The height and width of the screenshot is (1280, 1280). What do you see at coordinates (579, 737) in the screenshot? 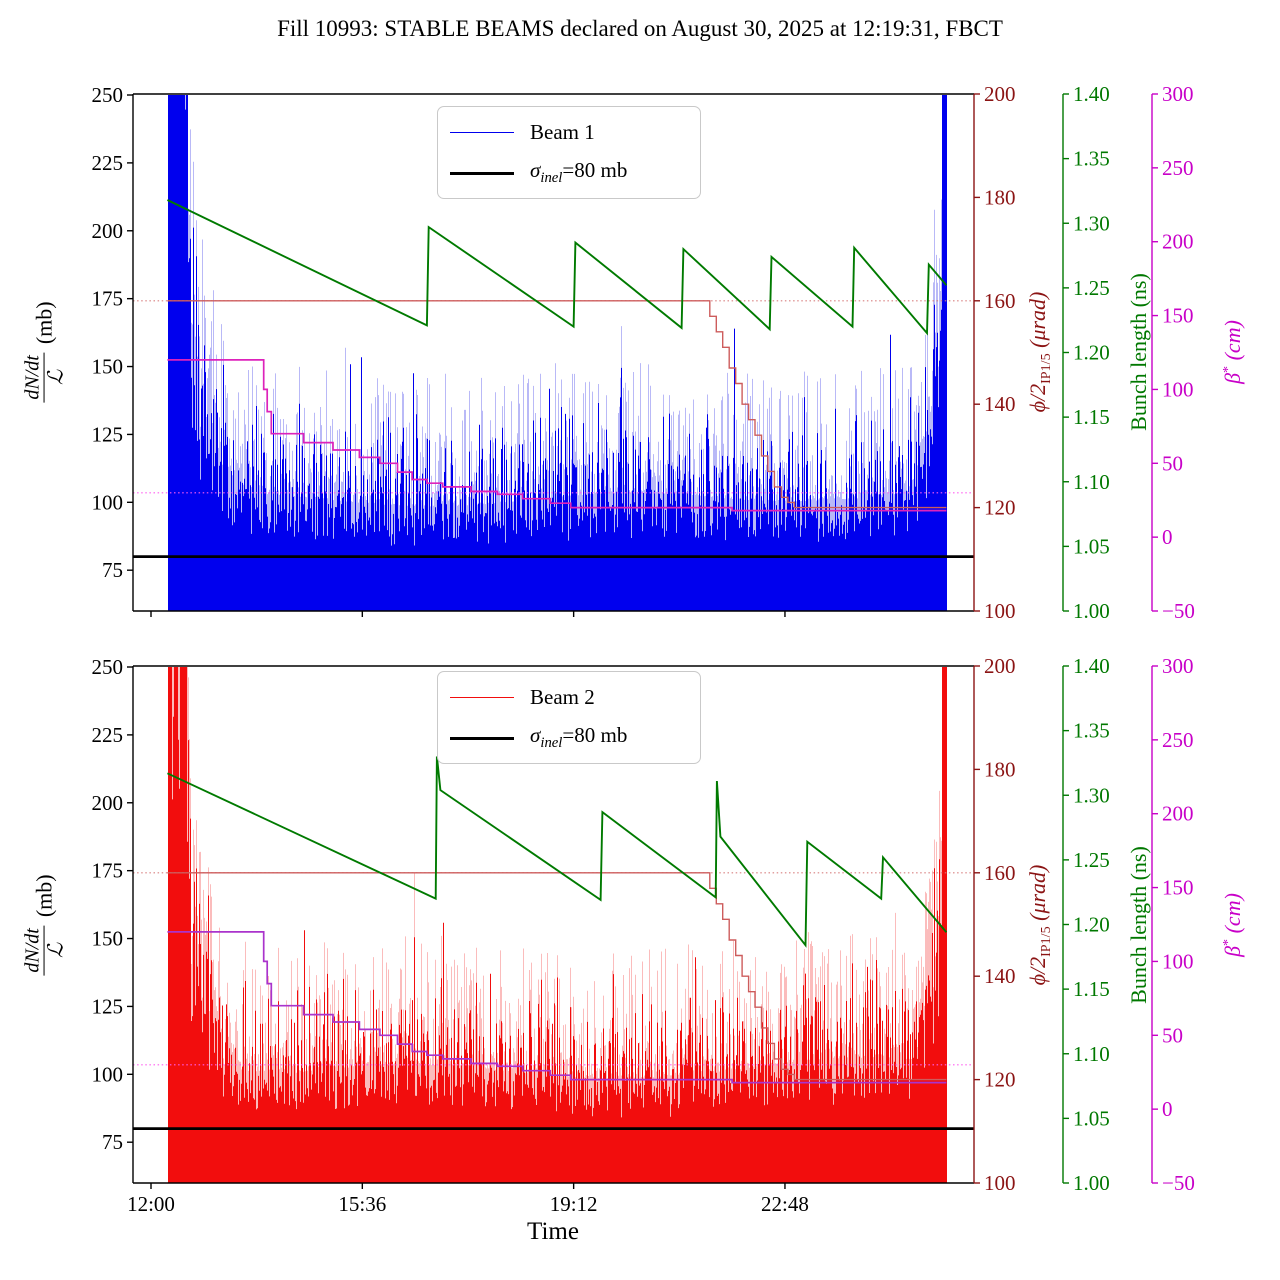
I see `legend-label-sigma-2: σinel=80 mb` at bounding box center [579, 737].